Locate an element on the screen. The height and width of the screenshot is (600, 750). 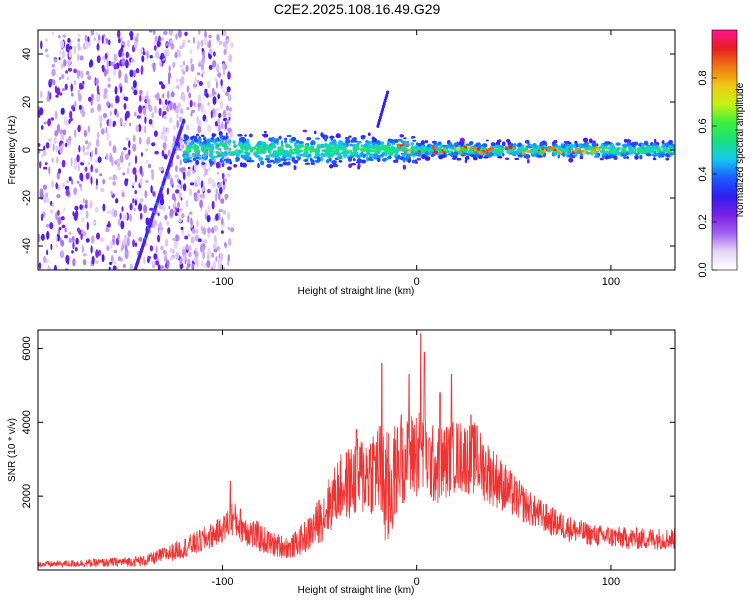
snr-x-tick-label: 100 is located at coordinates (611, 582).